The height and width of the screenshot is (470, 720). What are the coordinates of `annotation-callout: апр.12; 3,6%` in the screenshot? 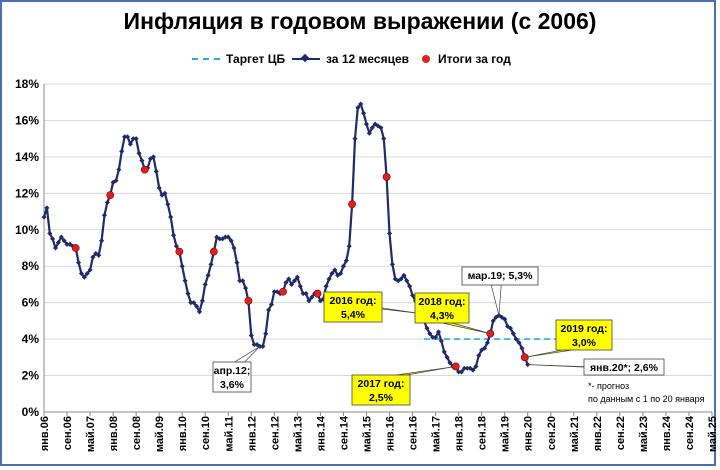 It's located at (236, 369).